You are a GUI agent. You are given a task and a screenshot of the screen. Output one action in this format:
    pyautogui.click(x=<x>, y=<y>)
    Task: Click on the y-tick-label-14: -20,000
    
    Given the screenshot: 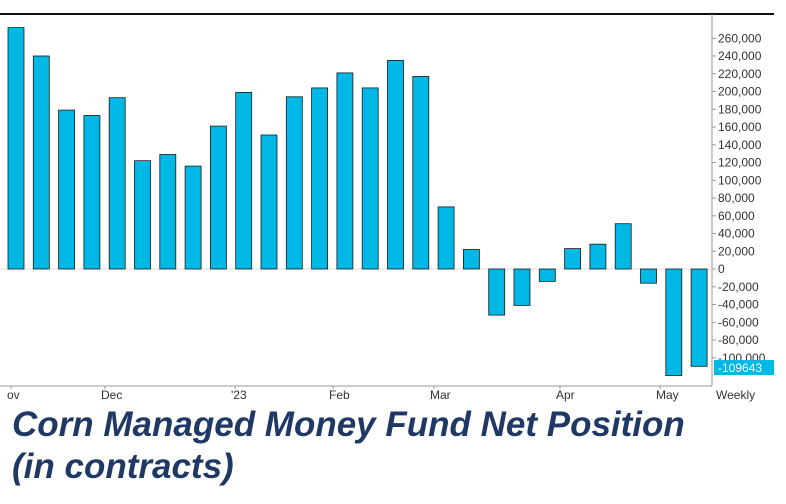 What is the action you would take?
    pyautogui.click(x=738, y=287)
    